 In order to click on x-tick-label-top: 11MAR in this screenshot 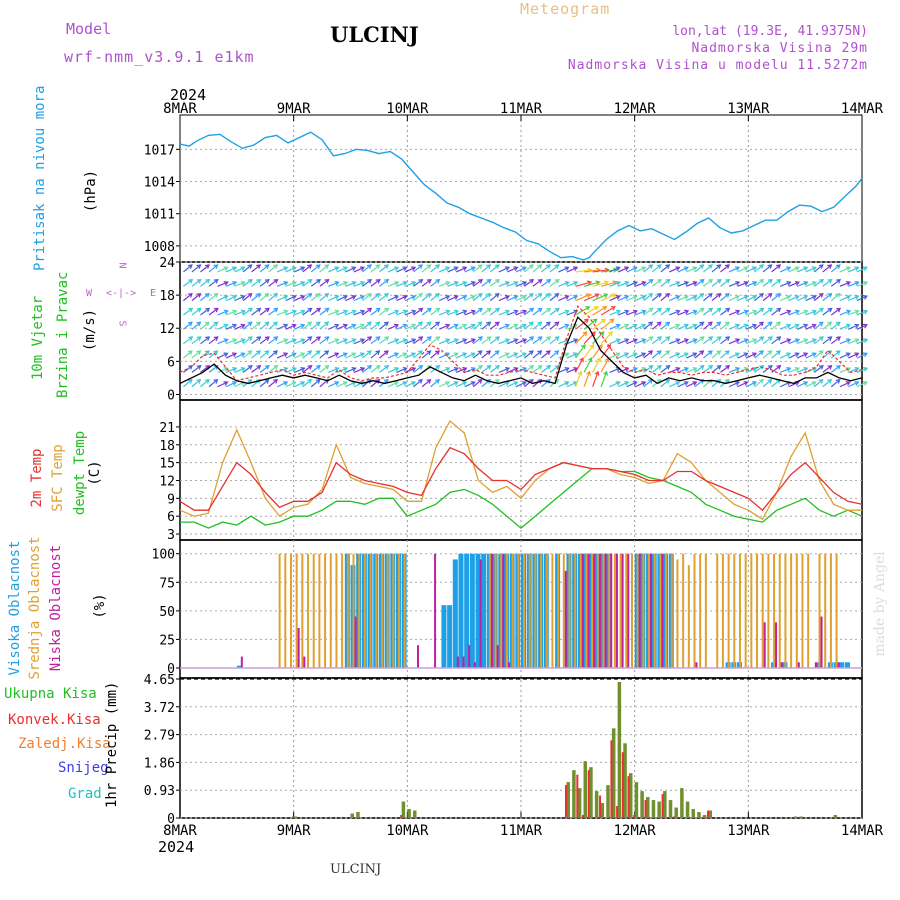, I will do `click(521, 109)`.